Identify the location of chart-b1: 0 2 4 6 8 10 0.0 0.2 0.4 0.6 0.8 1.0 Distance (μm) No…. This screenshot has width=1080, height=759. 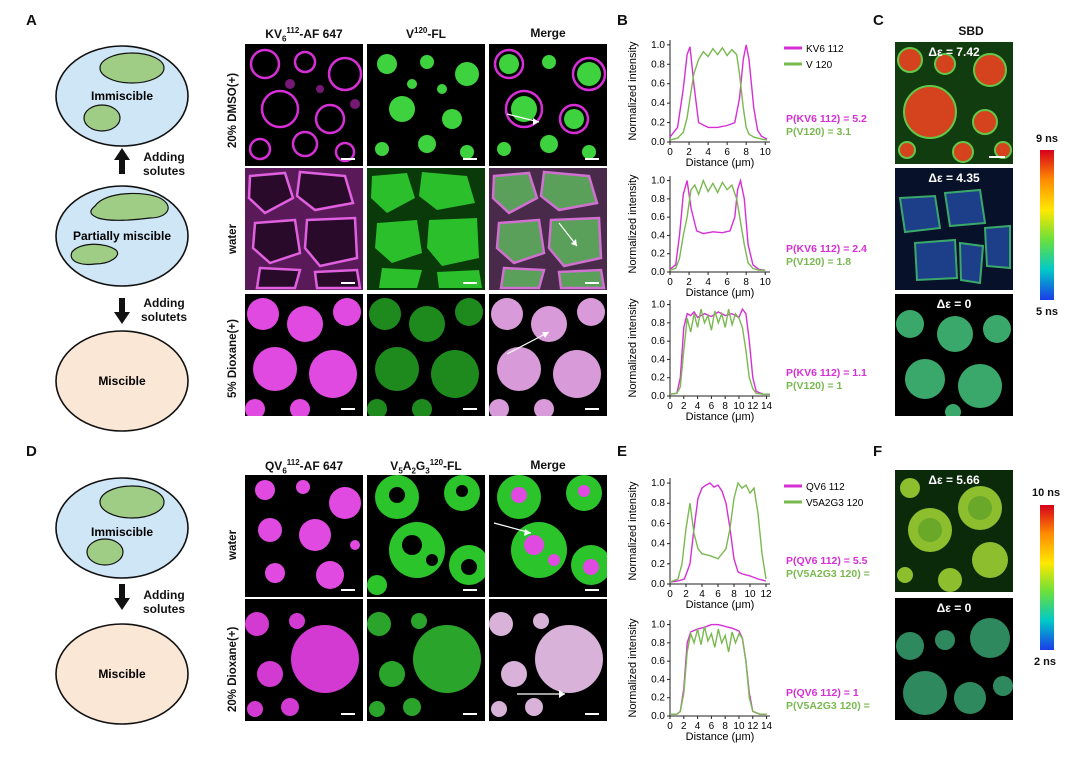
(747, 104).